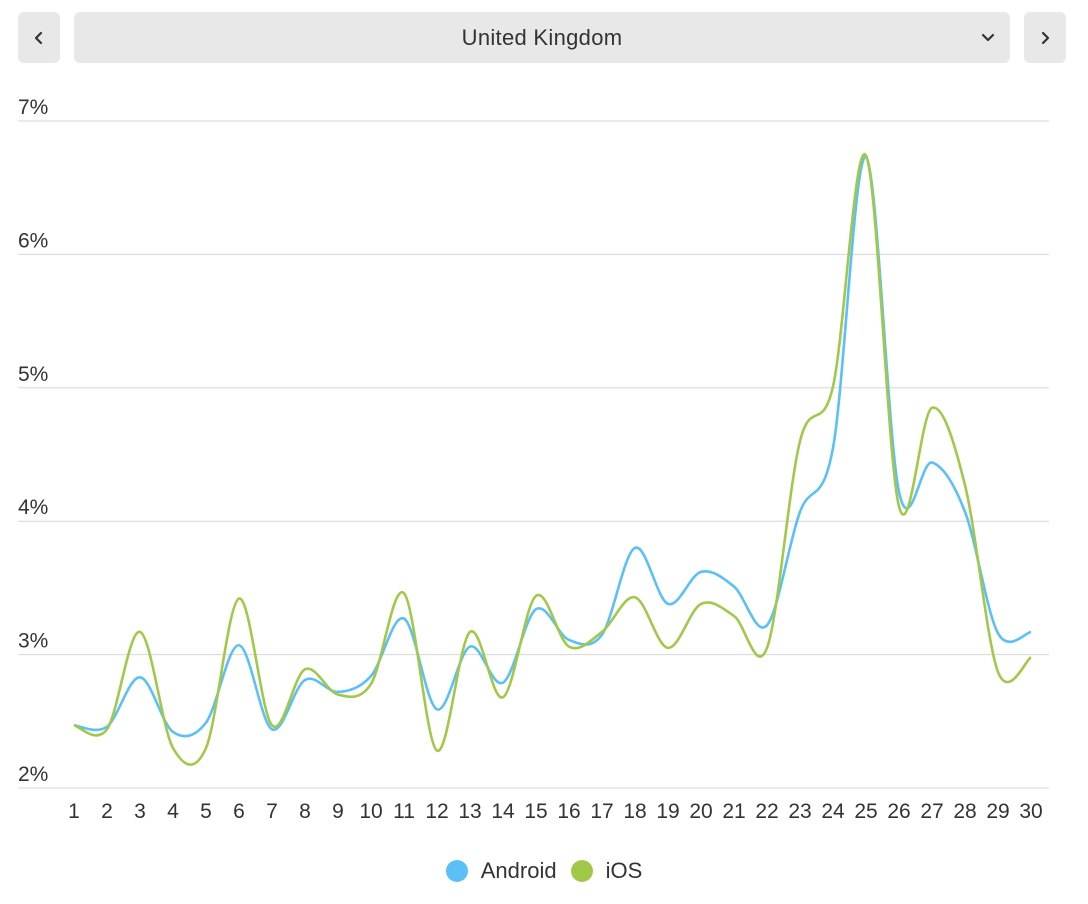  I want to click on x-tick-label: 25, so click(865, 811).